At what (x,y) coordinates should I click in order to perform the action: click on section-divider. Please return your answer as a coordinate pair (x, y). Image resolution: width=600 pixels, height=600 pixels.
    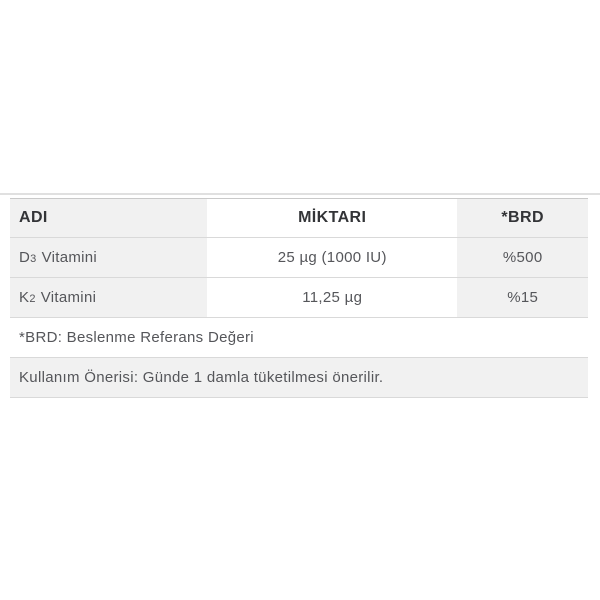
    Looking at the image, I should click on (300, 194).